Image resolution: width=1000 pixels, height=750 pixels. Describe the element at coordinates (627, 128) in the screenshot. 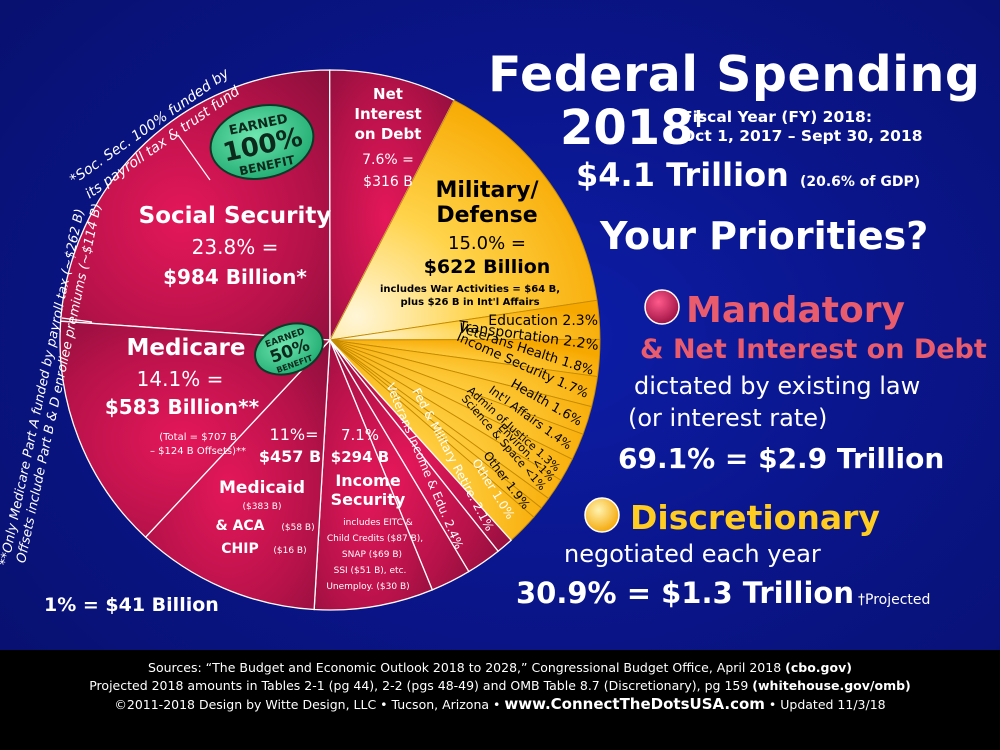

I see `year-text: 2018` at that location.